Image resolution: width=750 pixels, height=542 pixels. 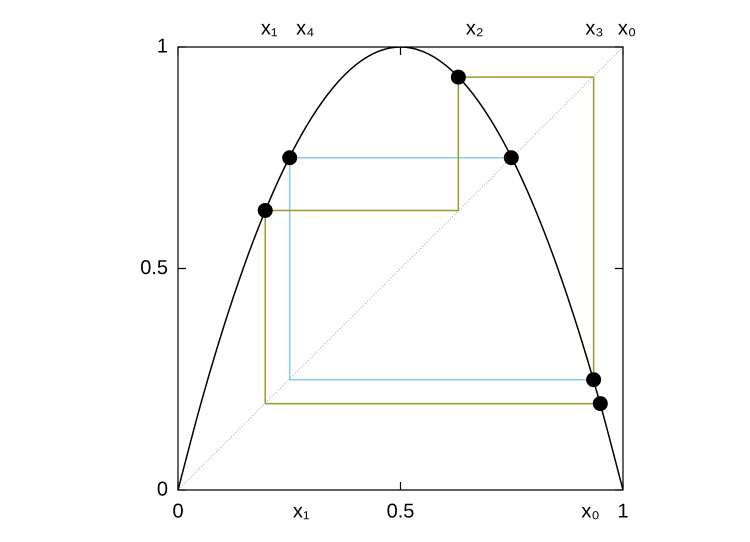 I want to click on x-tick-label: 0.5, so click(x=400, y=511).